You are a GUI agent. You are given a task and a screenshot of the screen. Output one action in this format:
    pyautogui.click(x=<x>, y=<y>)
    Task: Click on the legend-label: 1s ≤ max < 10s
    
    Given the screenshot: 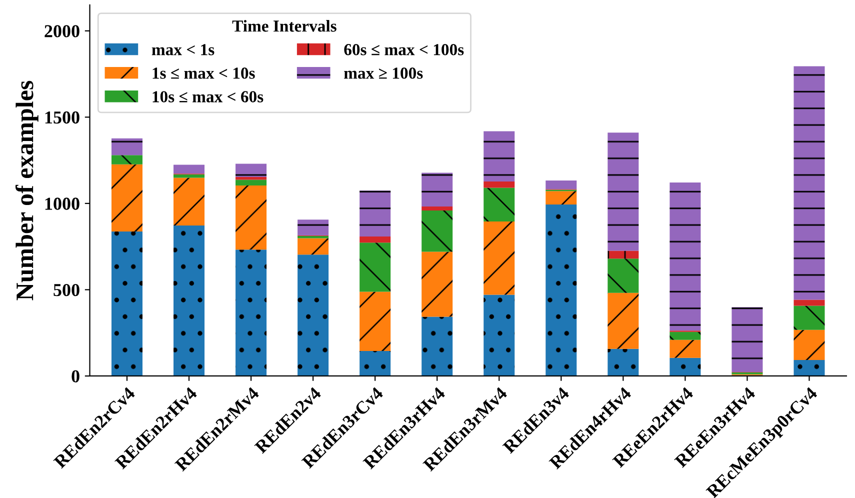 What is the action you would take?
    pyautogui.click(x=203, y=73)
    